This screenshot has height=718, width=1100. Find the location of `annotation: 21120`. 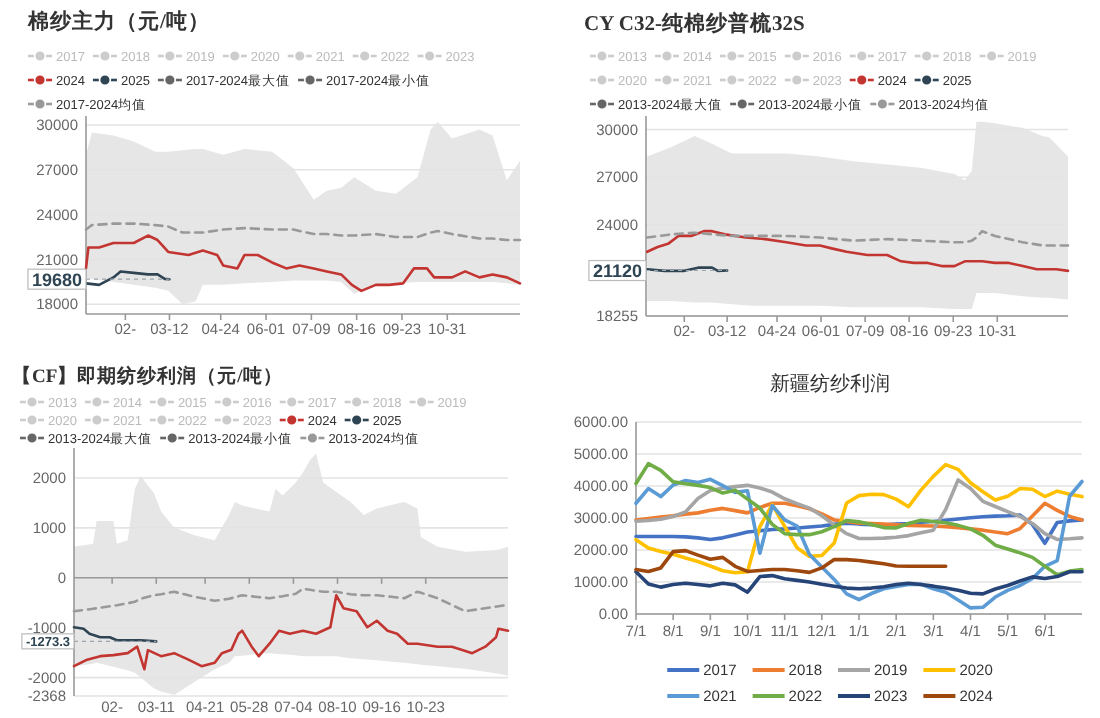

annotation: 21120 is located at coordinates (617, 271).